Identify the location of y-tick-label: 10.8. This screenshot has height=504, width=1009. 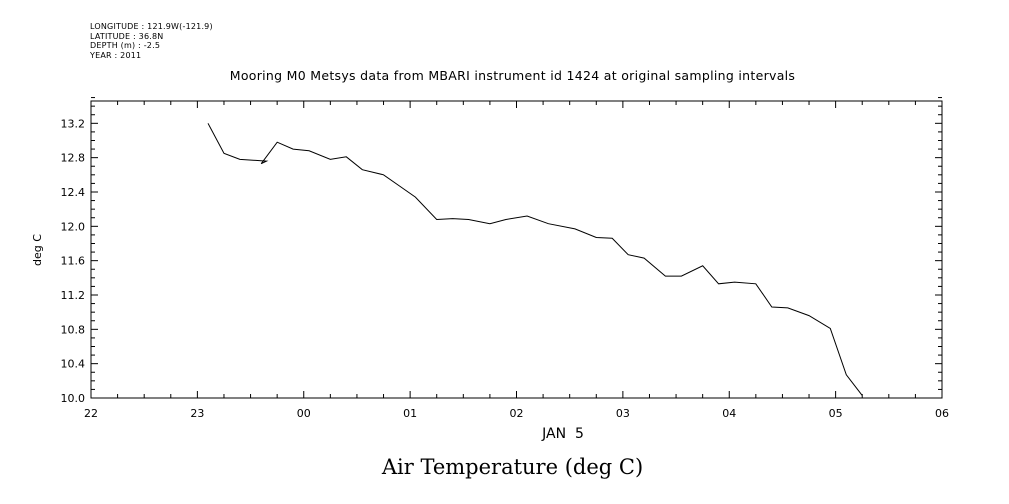
(73, 329).